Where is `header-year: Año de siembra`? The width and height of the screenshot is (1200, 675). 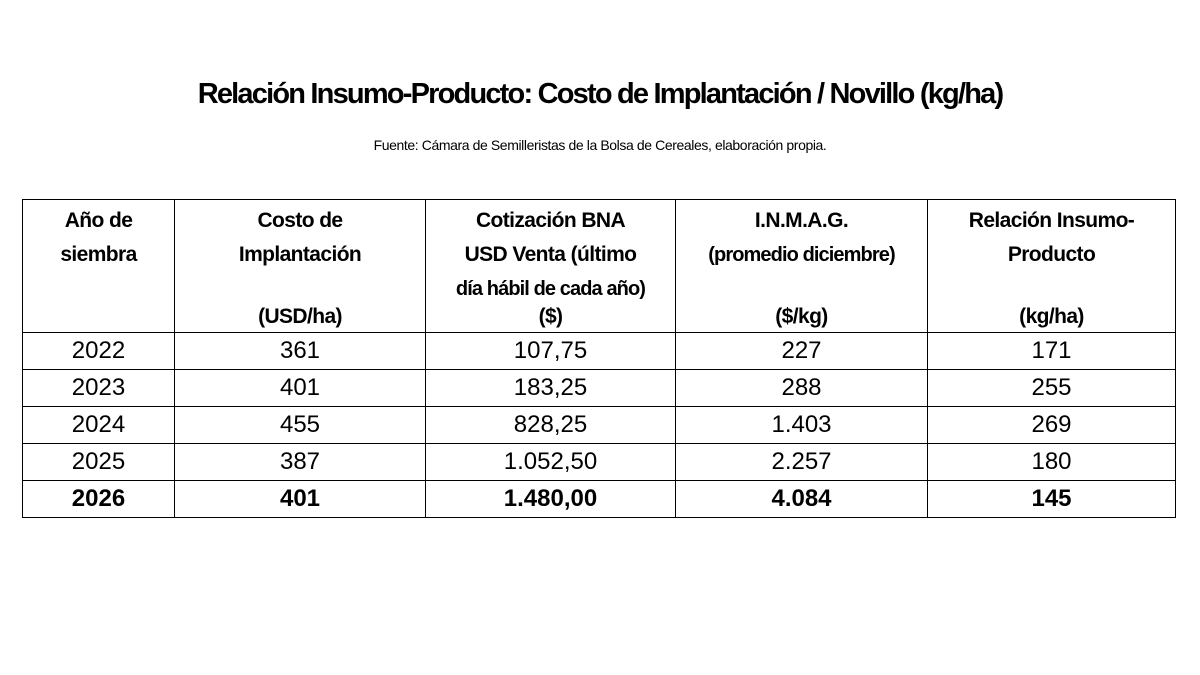 header-year: Año de siembra is located at coordinates (98, 266).